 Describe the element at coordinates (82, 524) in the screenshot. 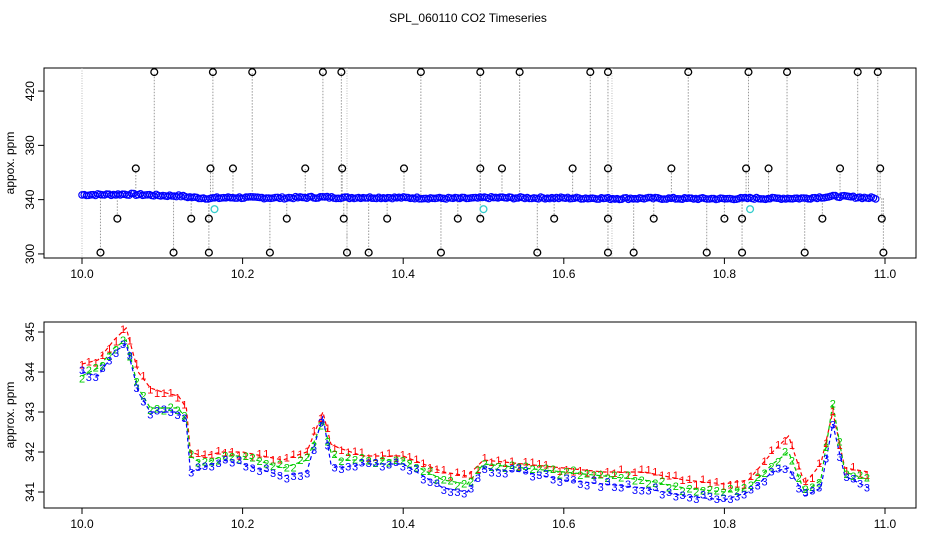

I see `x-tick-label: 10.0` at that location.